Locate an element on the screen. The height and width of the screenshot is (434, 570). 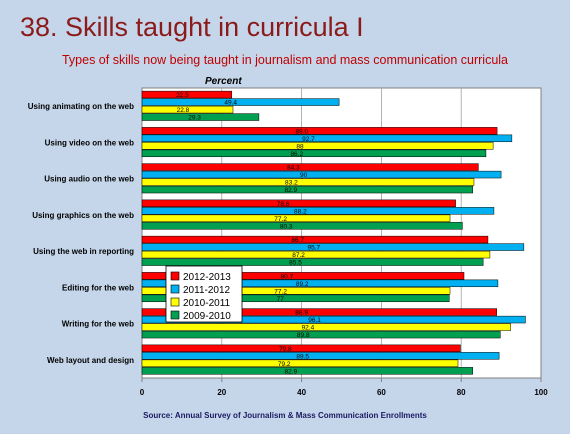
x-tick-label: 0 is located at coordinates (142, 392).